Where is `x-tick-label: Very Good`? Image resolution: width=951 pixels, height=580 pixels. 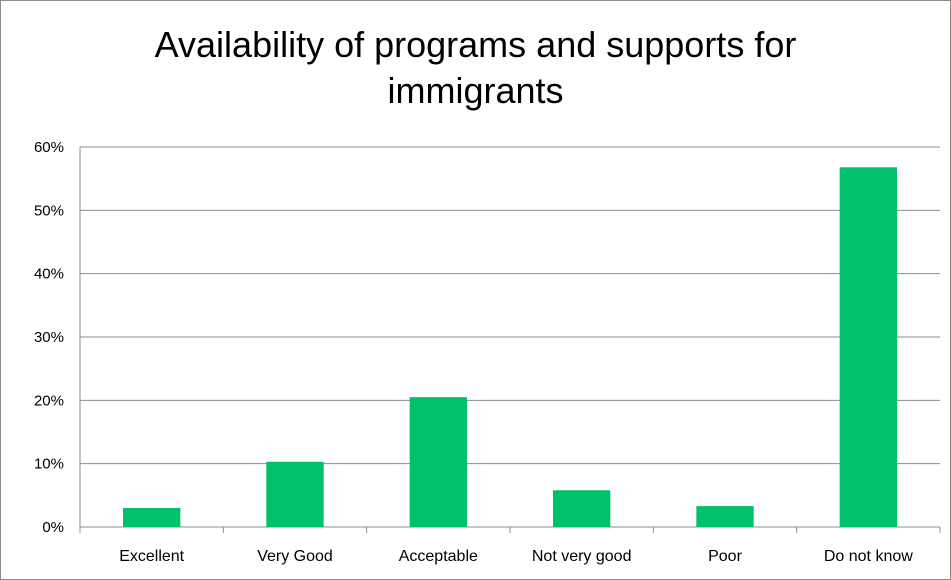
x-tick-label: Very Good is located at coordinates (295, 556).